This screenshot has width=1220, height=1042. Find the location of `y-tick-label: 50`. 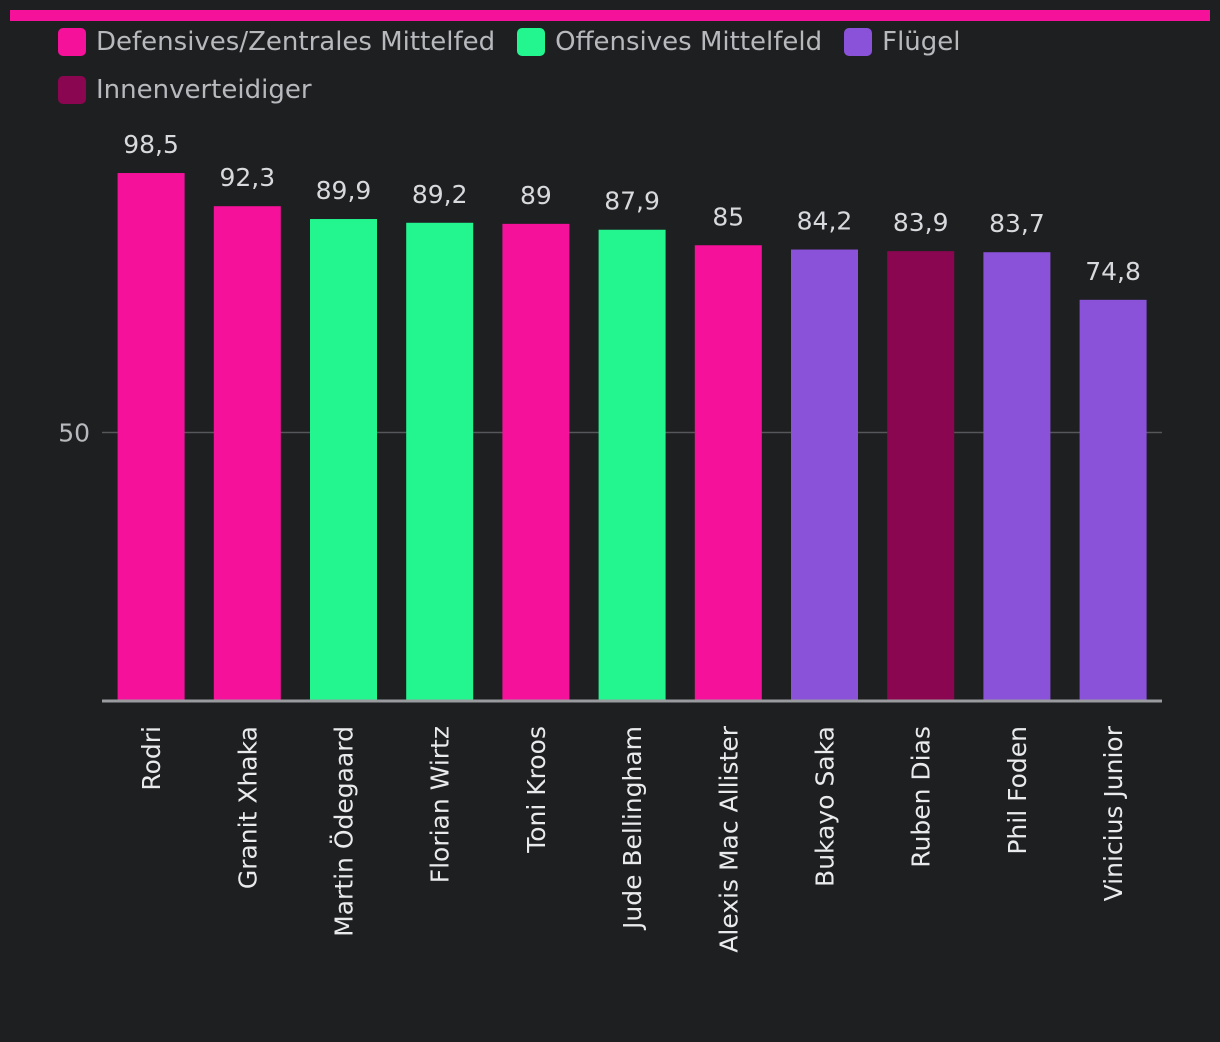

y-tick-label: 50 is located at coordinates (74, 433).